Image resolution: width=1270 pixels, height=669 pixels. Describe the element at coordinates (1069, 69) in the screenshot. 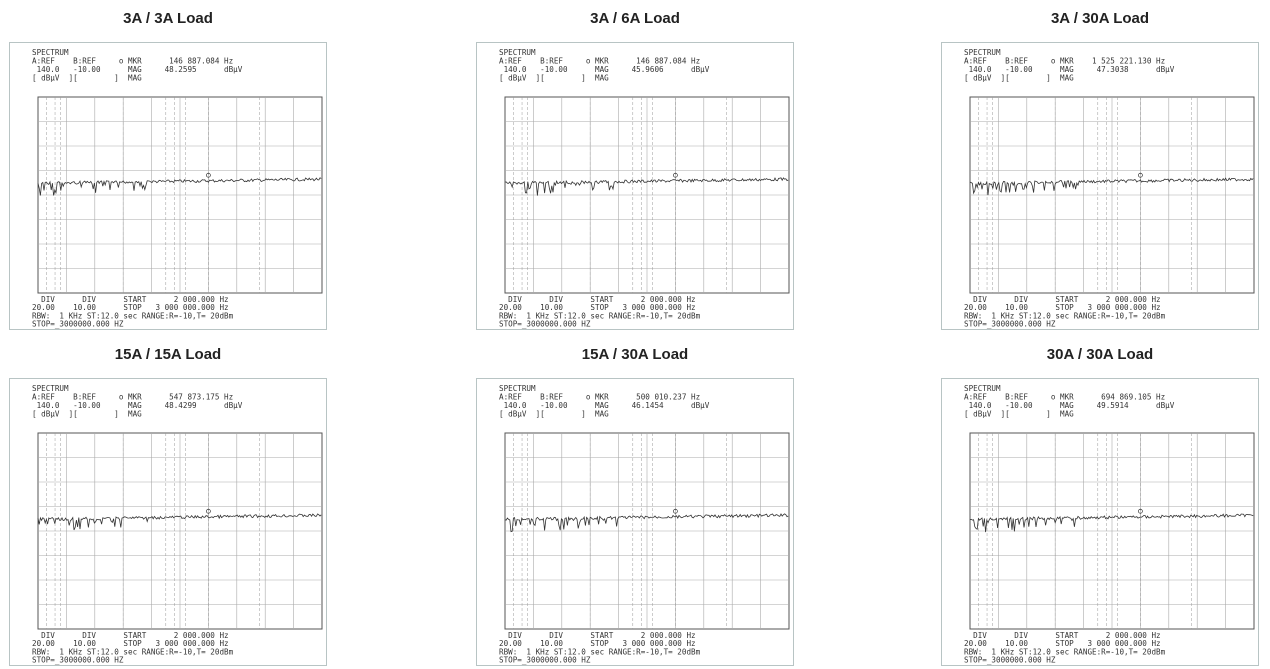

I see `screen-header-line: 140.0 -10.00 MAG 47.3038 dBµV` at that location.